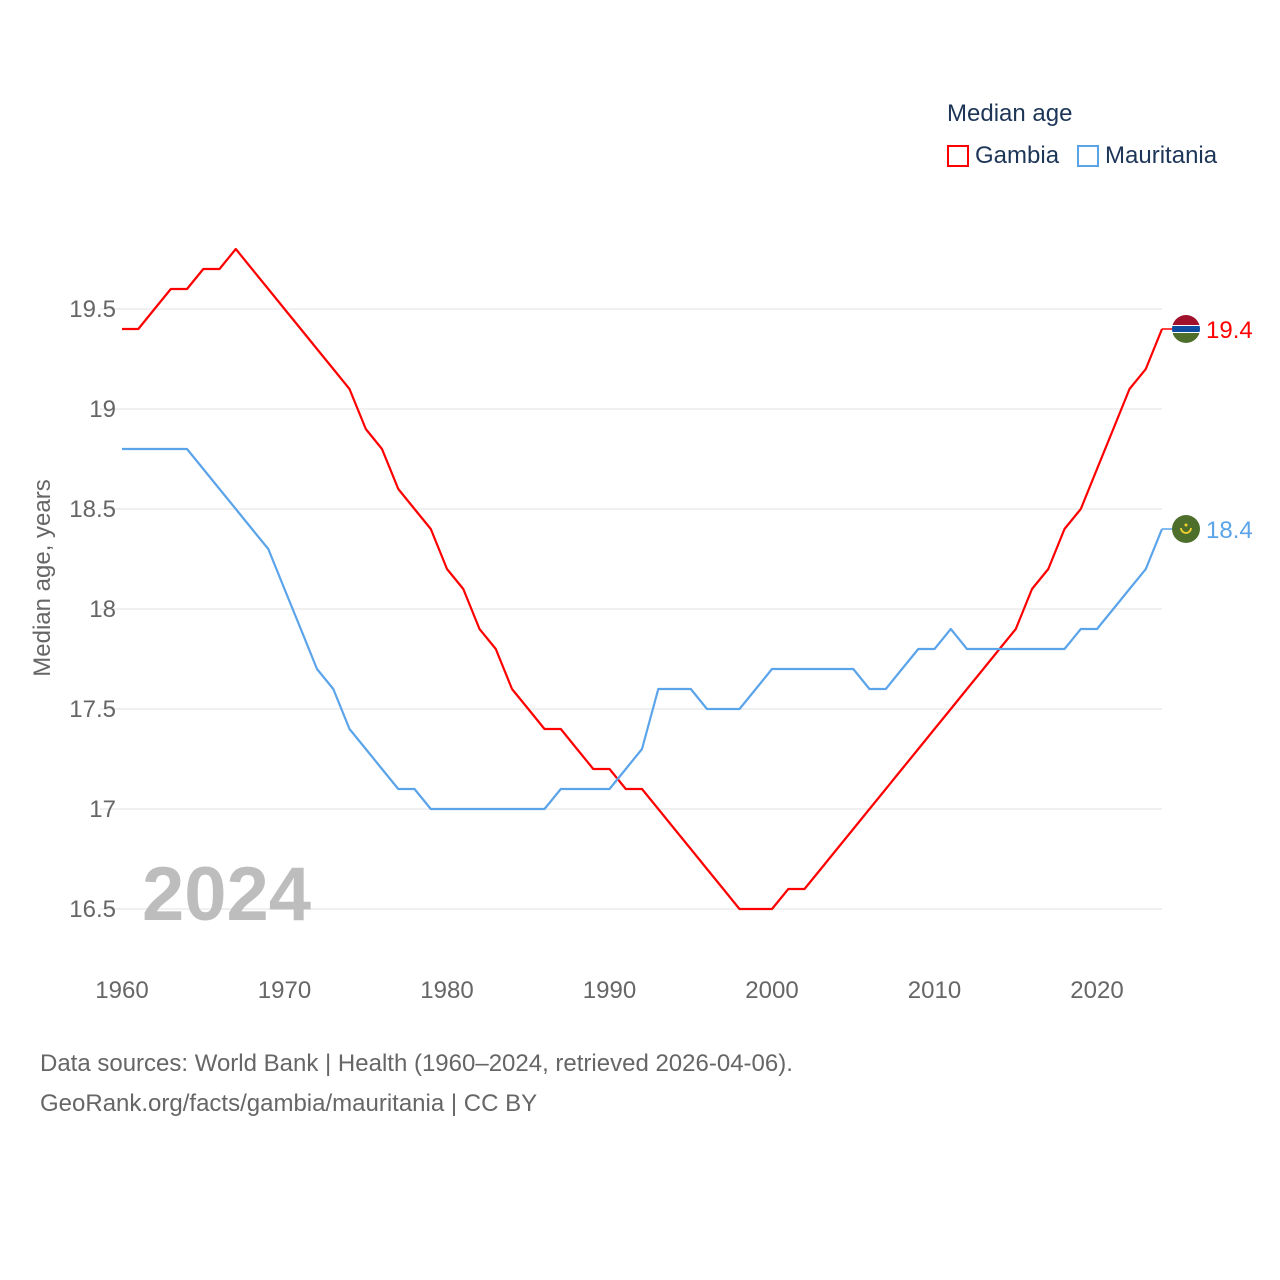  I want to click on x-tick-label: 1960, so click(121, 990).